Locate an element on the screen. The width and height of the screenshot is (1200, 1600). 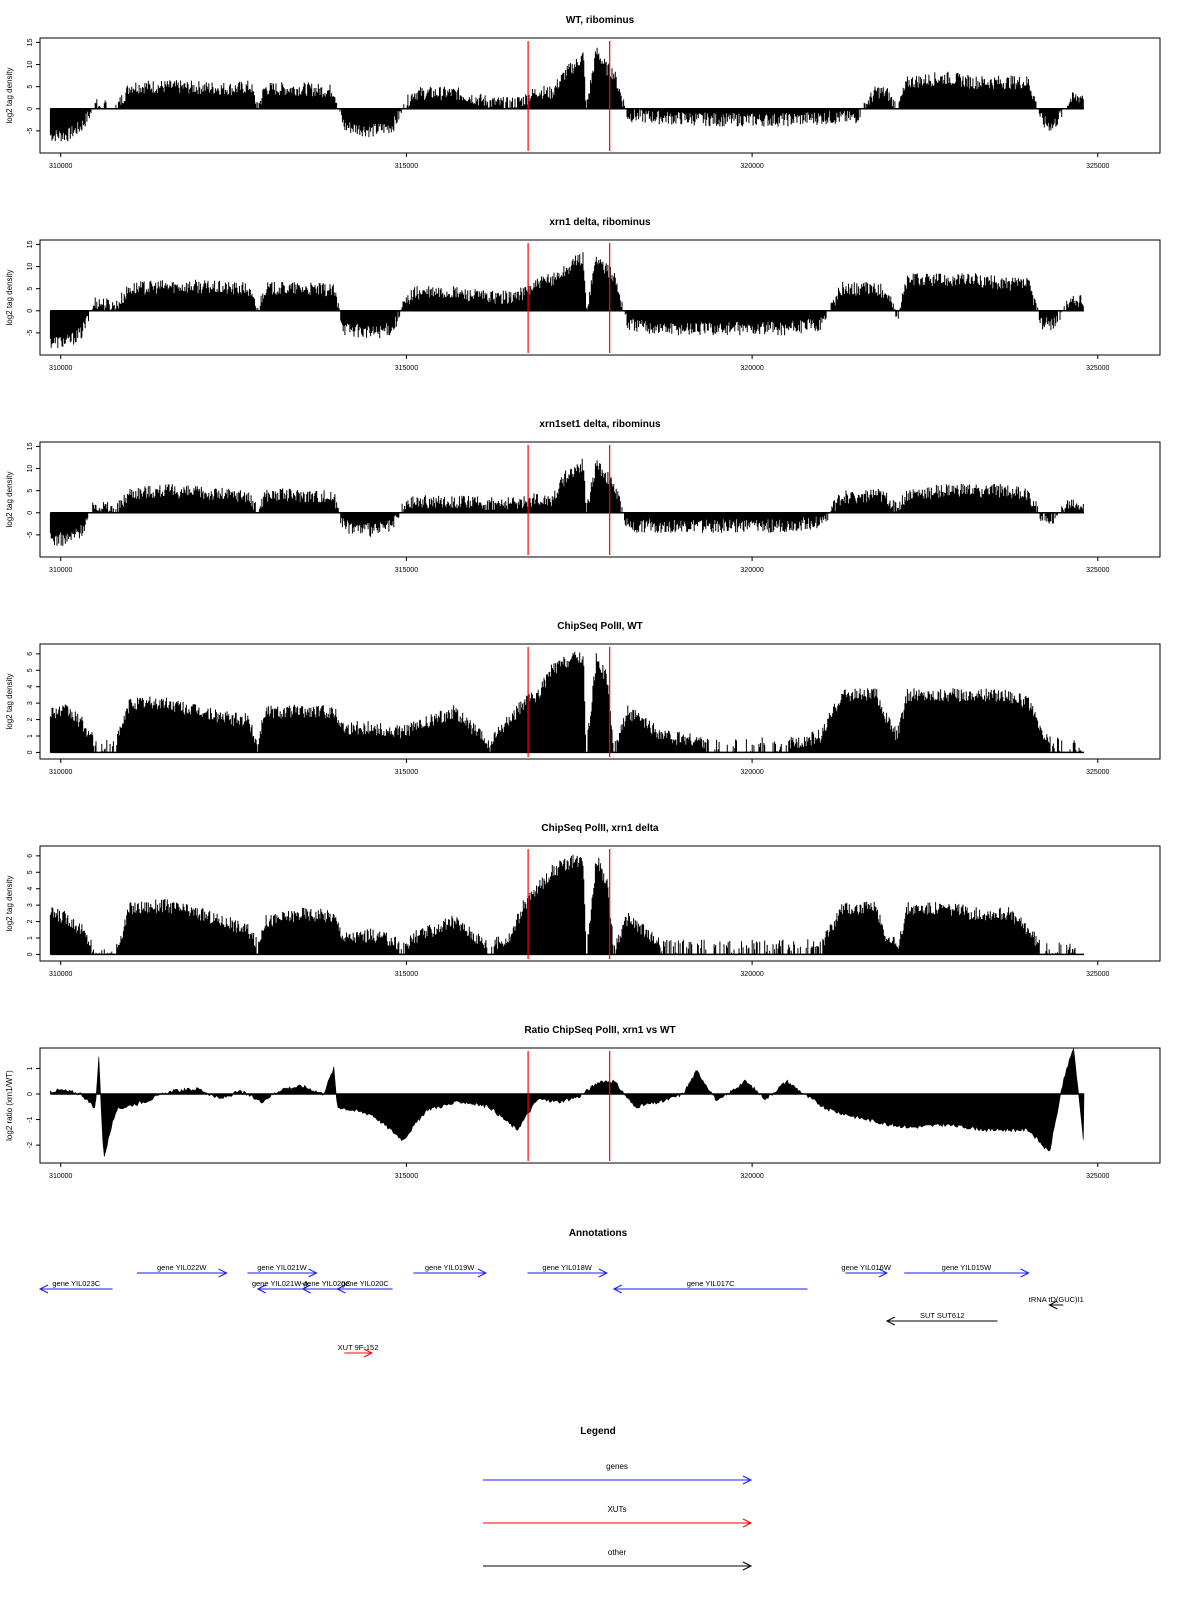
y-tick-label: 5 is located at coordinates (30, 491).